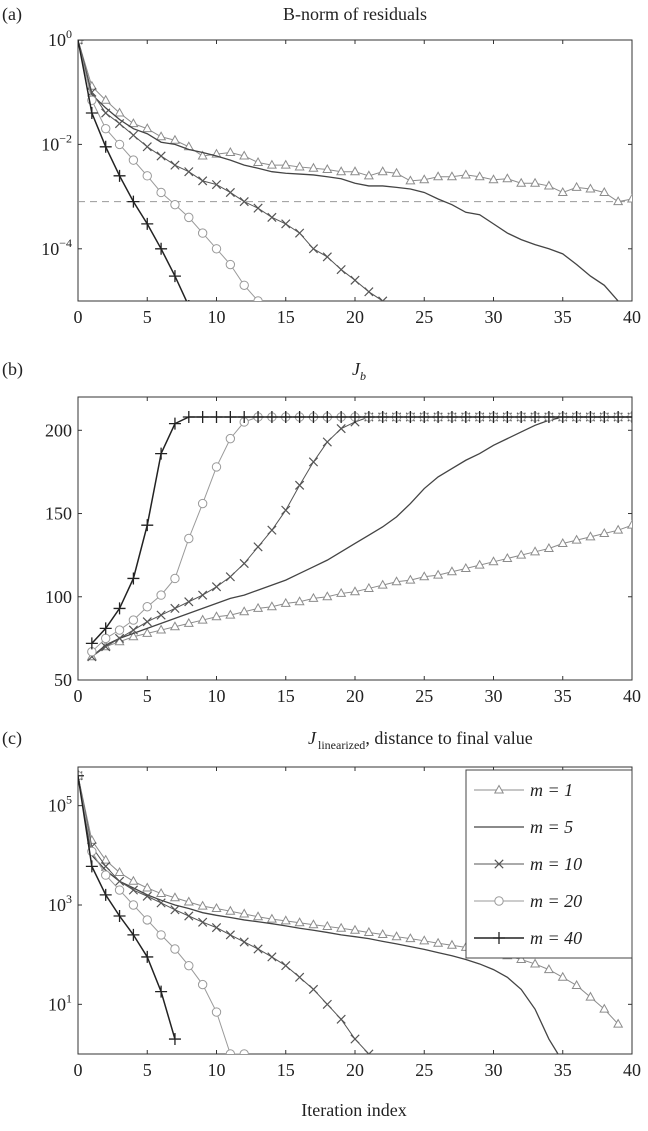 The image size is (648, 1131). What do you see at coordinates (147, 317) in the screenshot?
I see `x-tick-label: 5` at bounding box center [147, 317].